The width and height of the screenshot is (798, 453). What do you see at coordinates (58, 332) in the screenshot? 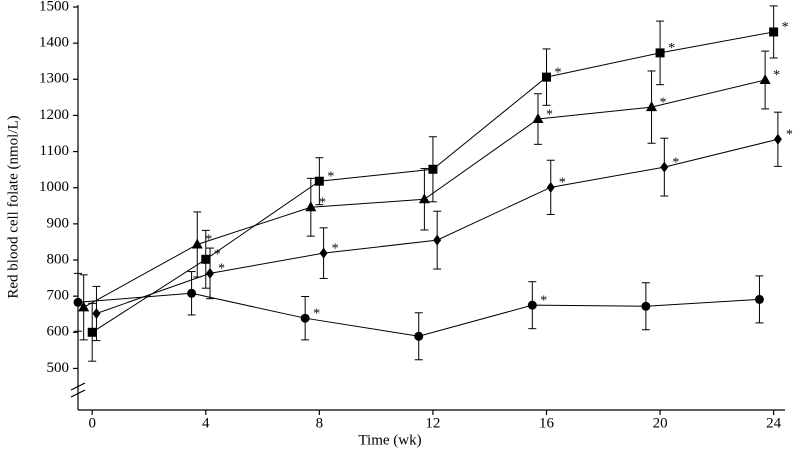
I see `y-tick-label: 600` at bounding box center [58, 332].